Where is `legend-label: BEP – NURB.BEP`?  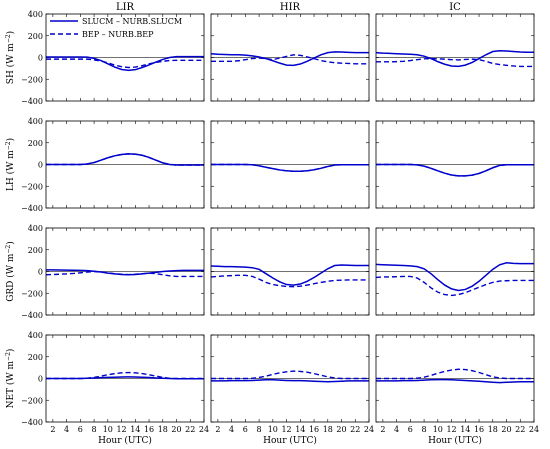 legend-label: BEP – NURB.BEP is located at coordinates (118, 34).